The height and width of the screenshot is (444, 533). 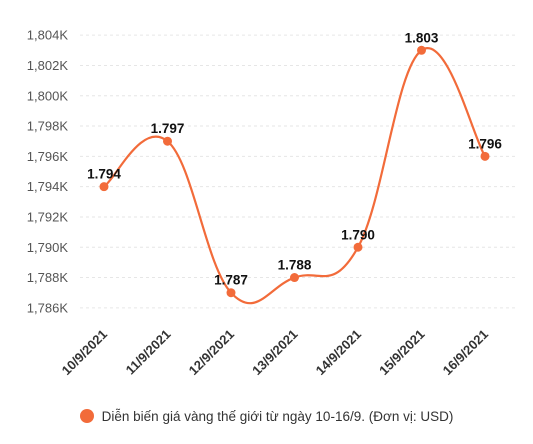 What do you see at coordinates (48, 126) in the screenshot?
I see `y-tick-label: 1,798K` at bounding box center [48, 126].